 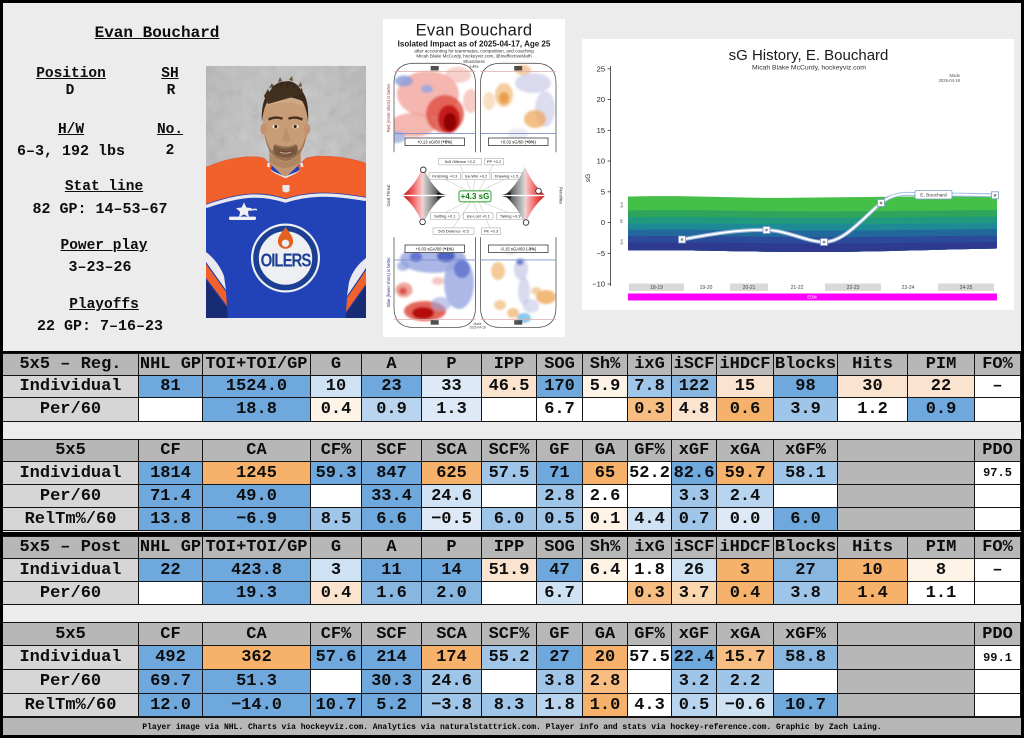 What do you see at coordinates (601, 68) in the screenshot?
I see `svg-text: 25` at bounding box center [601, 68].